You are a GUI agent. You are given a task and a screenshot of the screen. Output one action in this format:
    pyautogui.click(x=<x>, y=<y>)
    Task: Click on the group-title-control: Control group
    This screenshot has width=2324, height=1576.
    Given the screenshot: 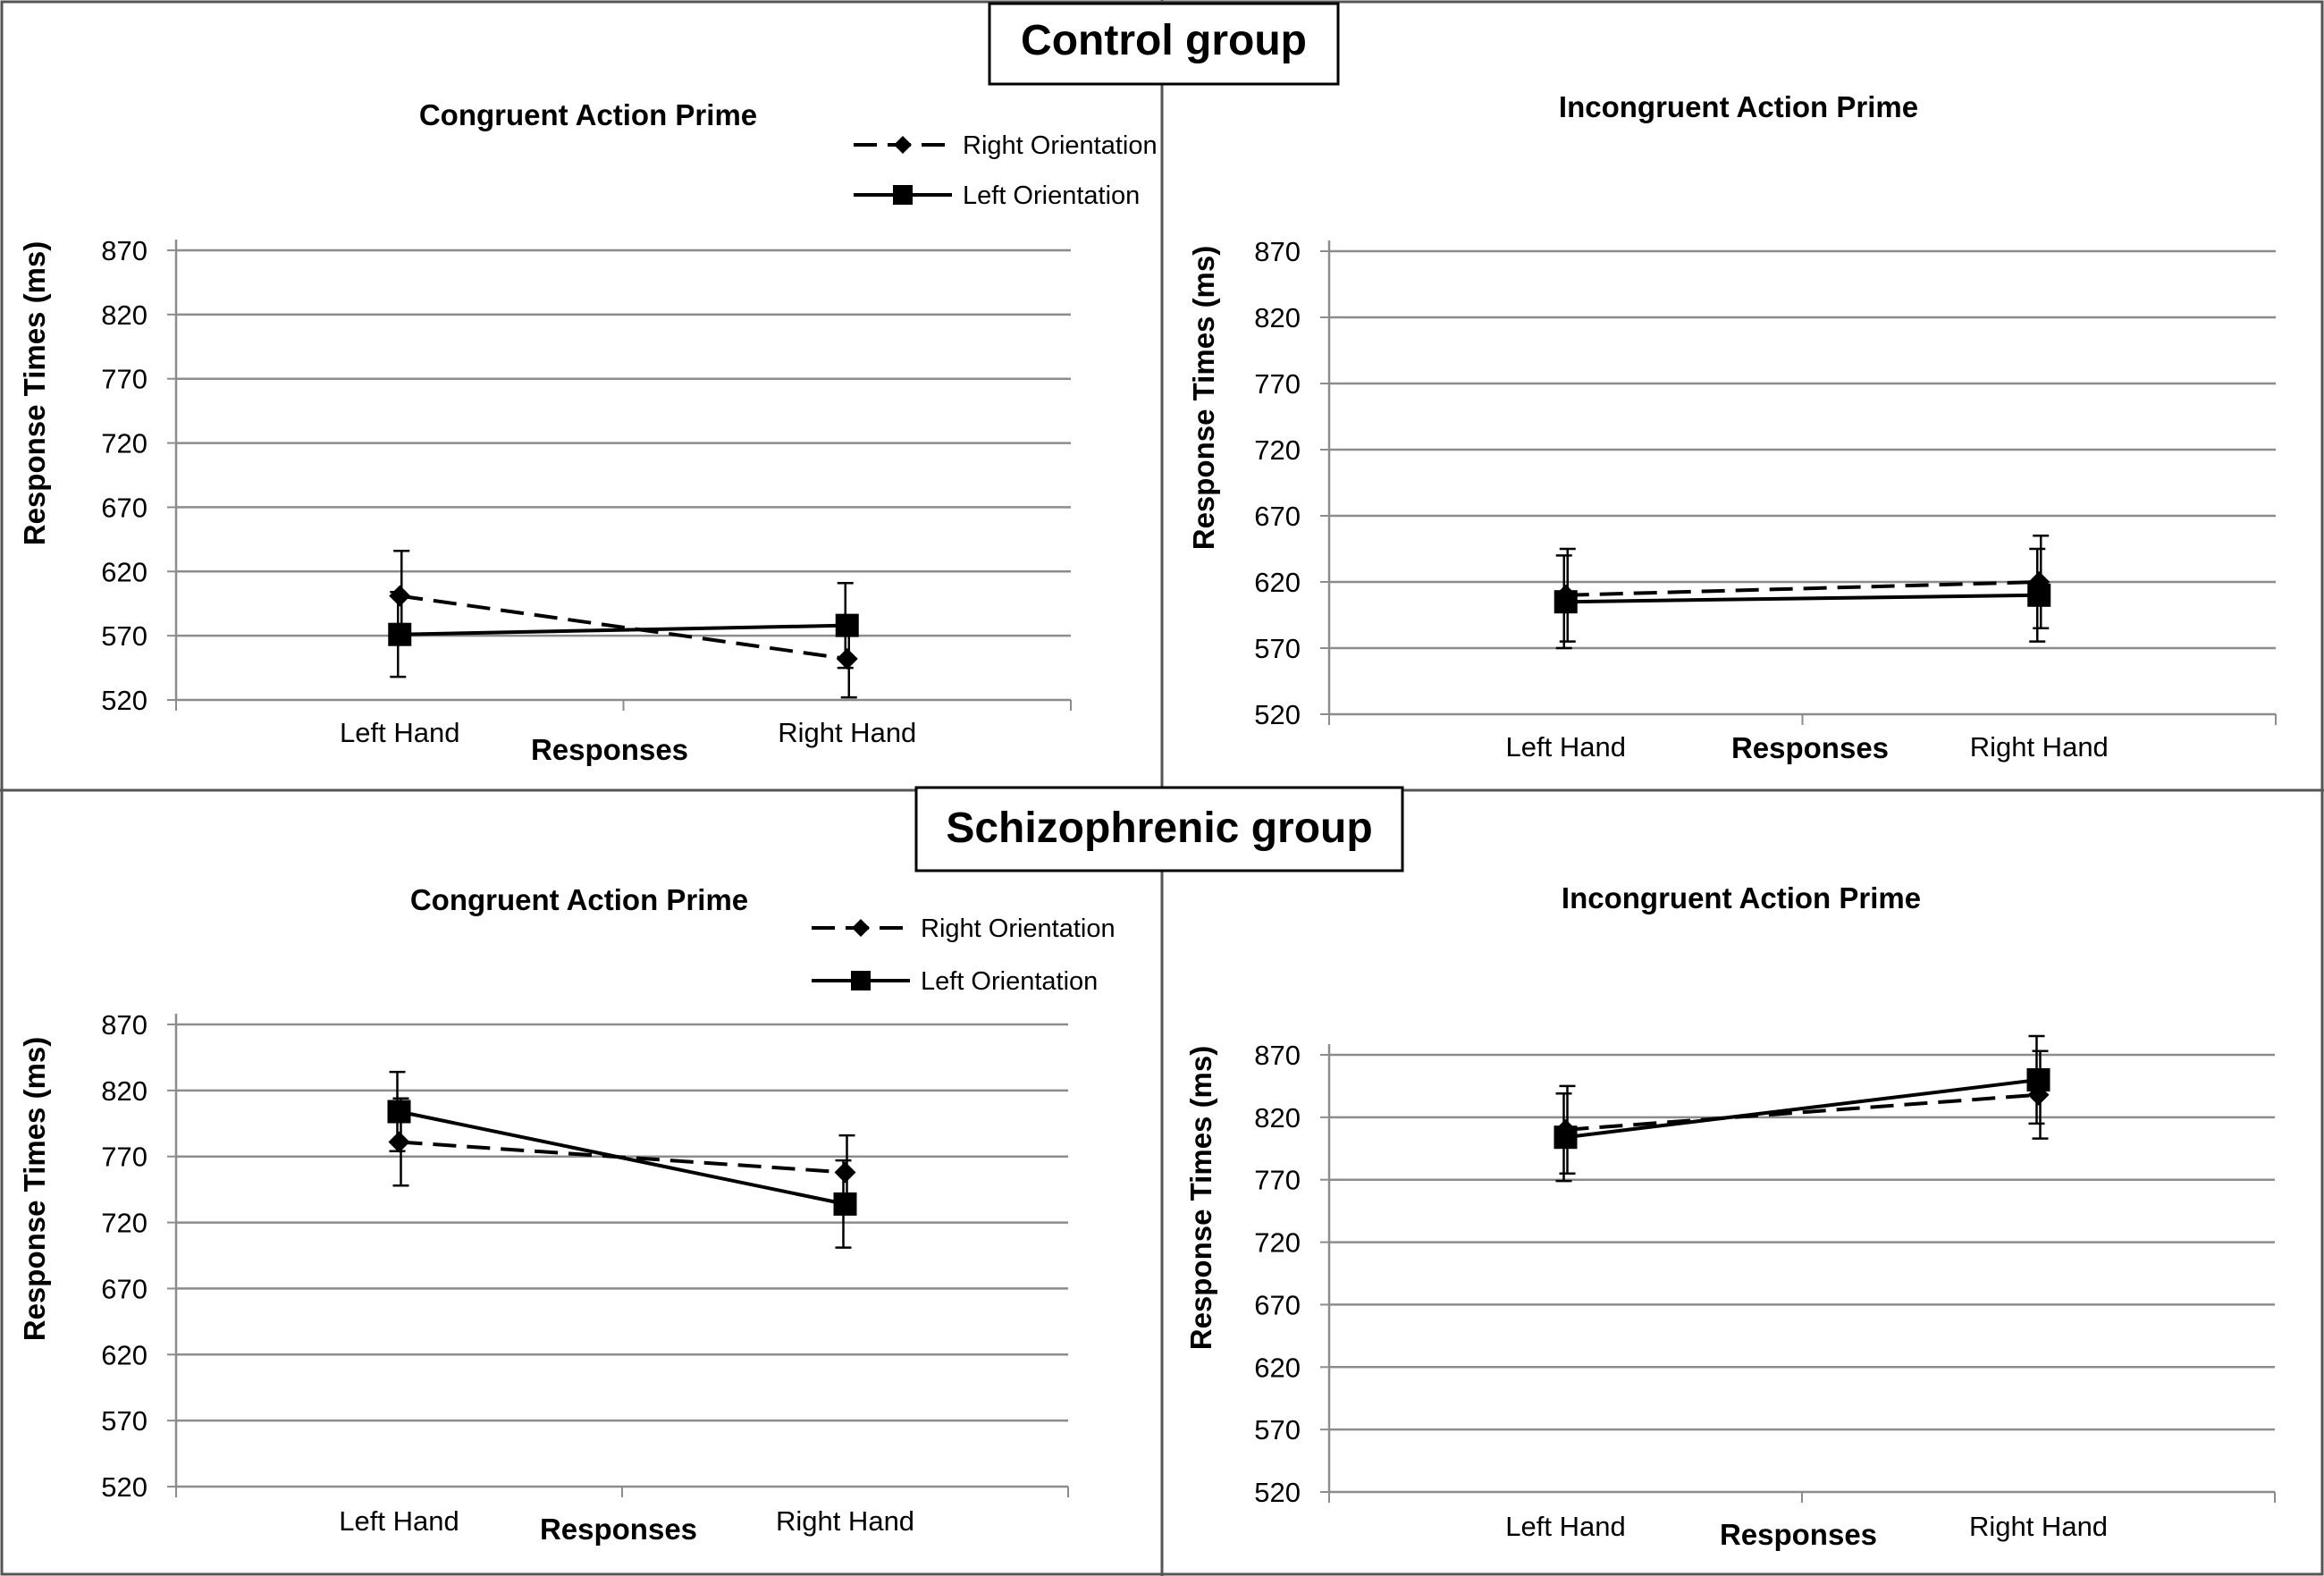 What is the action you would take?
    pyautogui.click(x=1164, y=44)
    